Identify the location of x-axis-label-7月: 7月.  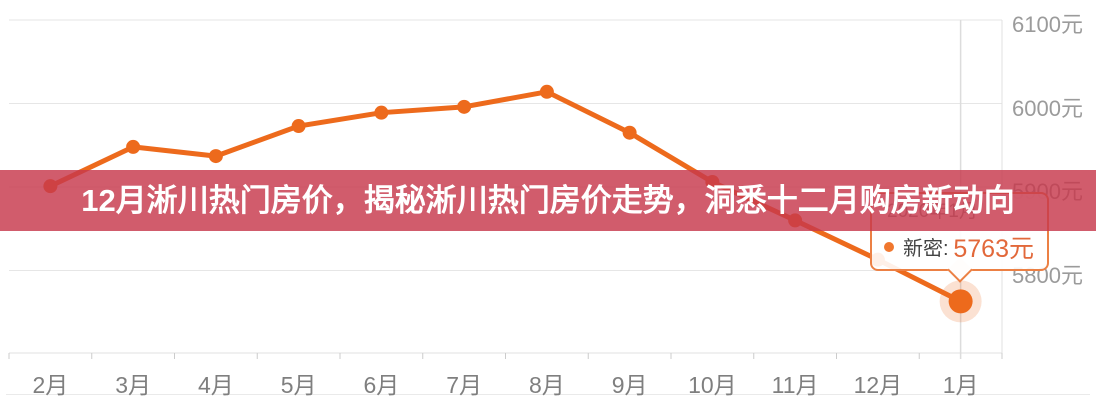
(464, 385).